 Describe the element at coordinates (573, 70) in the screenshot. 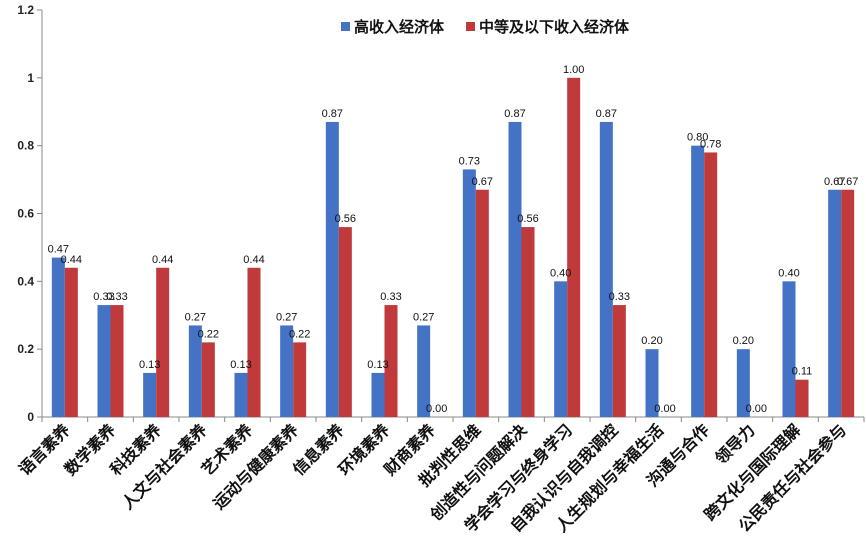

I see `data-label: 1.00` at that location.